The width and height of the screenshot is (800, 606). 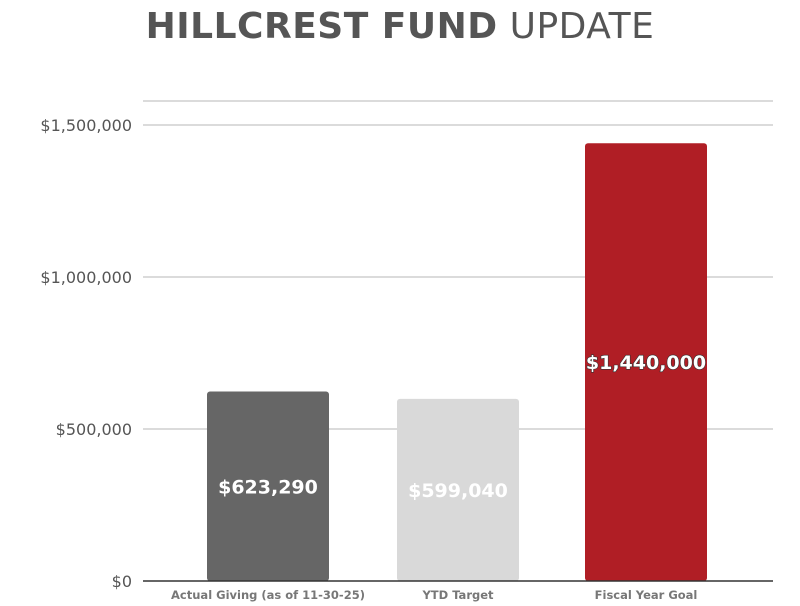 What do you see at coordinates (646, 595) in the screenshot?
I see `category-label: Fiscal Year Goal` at bounding box center [646, 595].